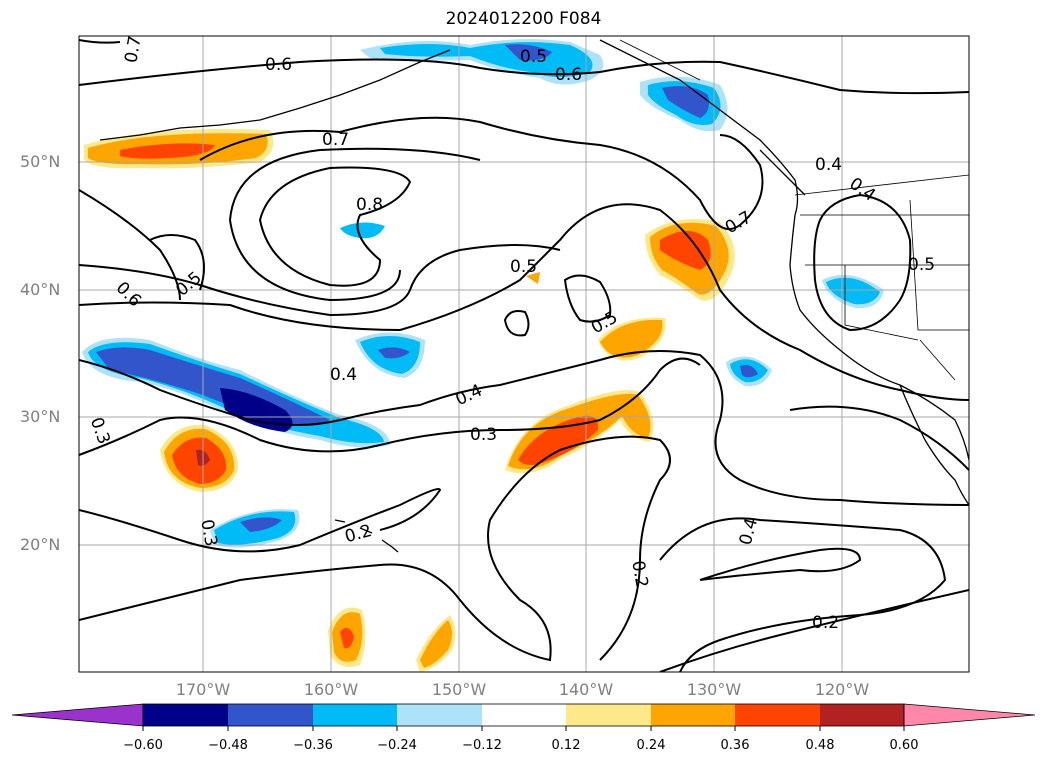 This screenshot has height=765, width=1047. I want to click on contour-0.4-sw, so click(780, 564).